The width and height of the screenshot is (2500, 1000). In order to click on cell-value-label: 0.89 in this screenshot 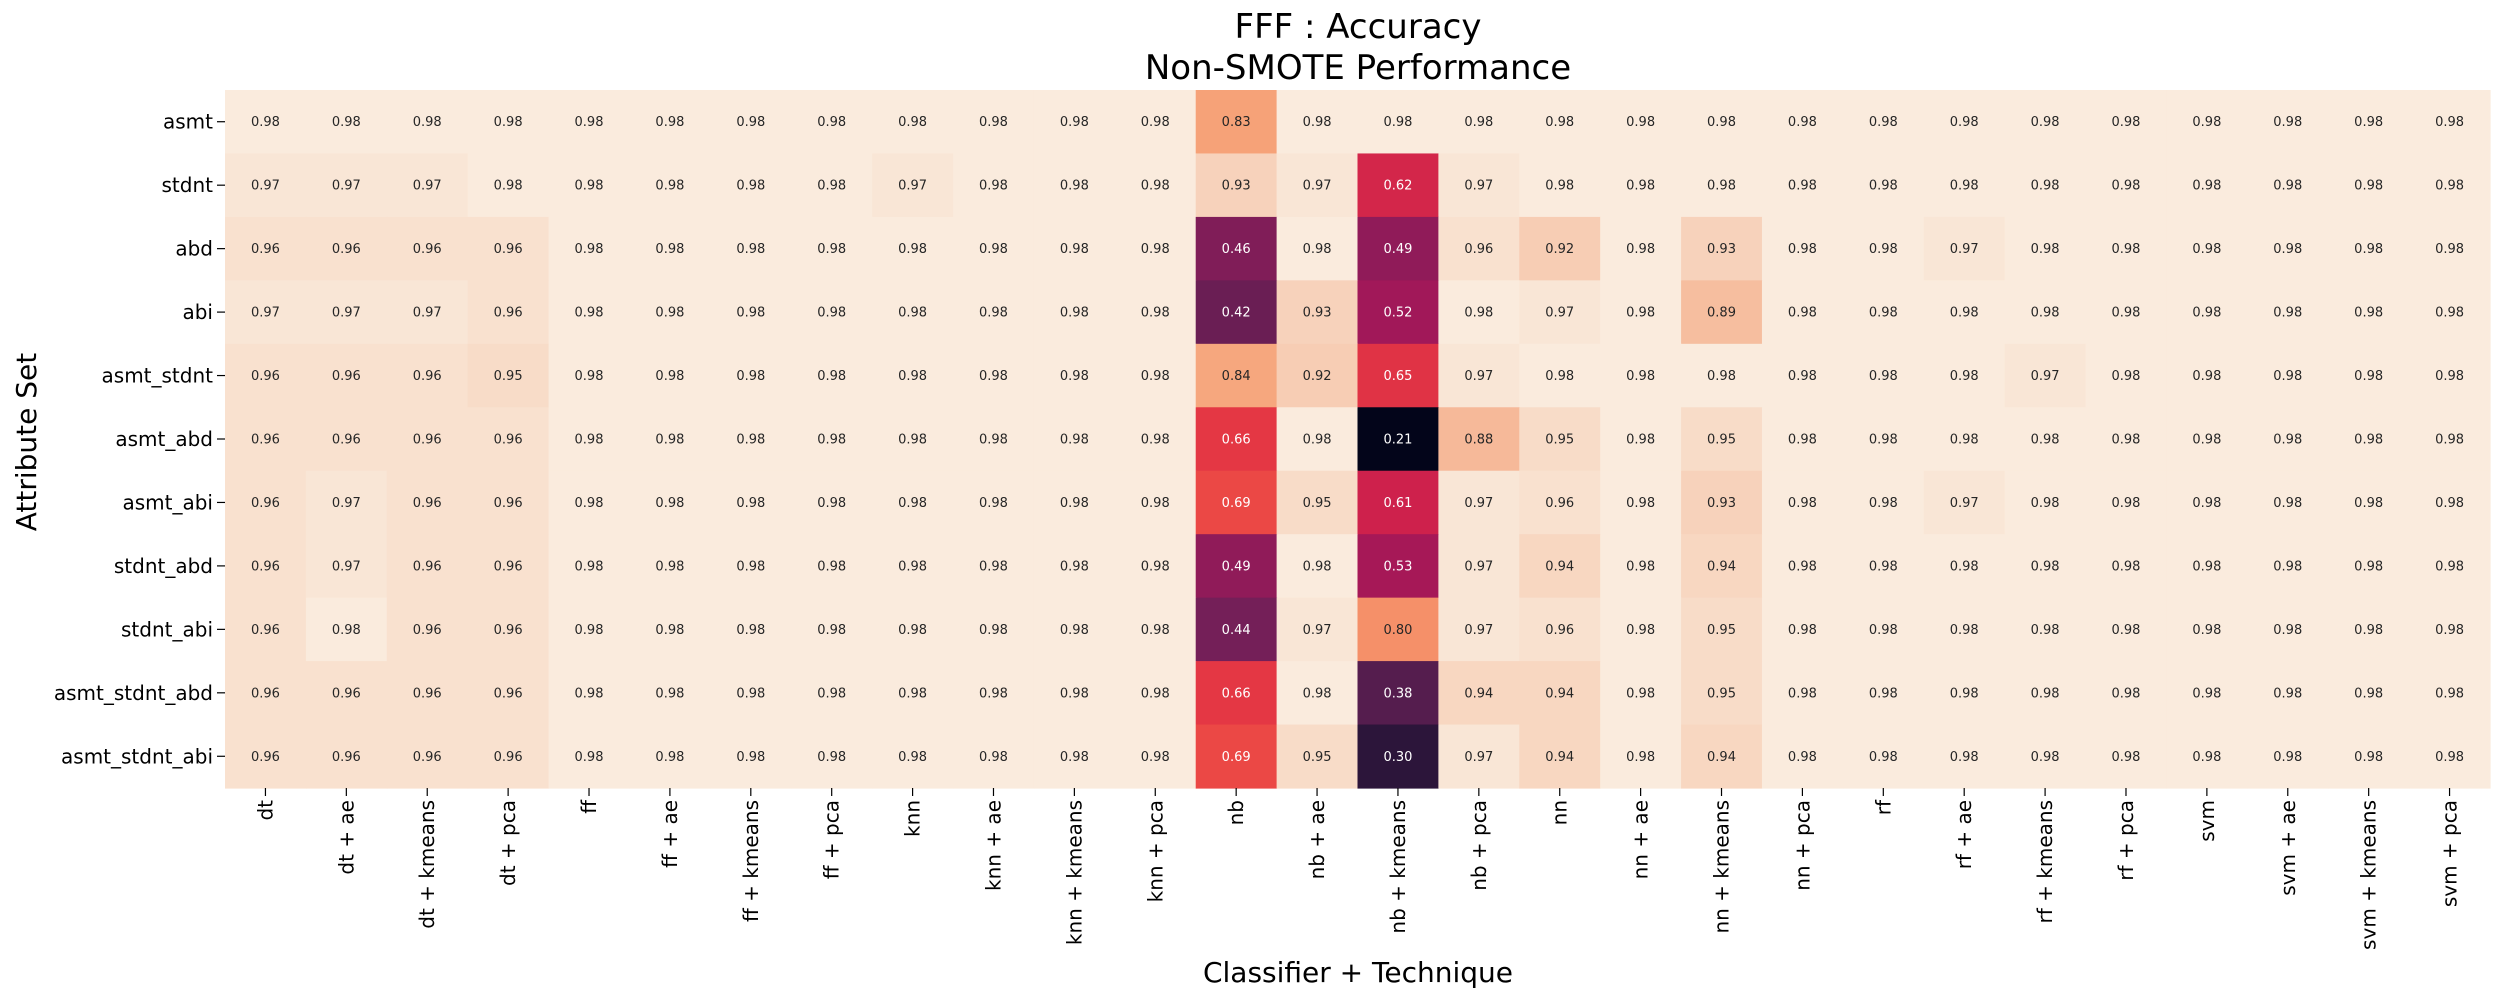, I will do `click(1721, 313)`.